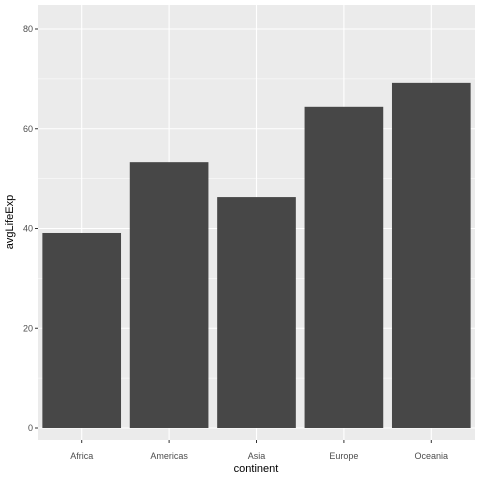  Describe the element at coordinates (169, 295) in the screenshot. I see `bar-americas` at that location.